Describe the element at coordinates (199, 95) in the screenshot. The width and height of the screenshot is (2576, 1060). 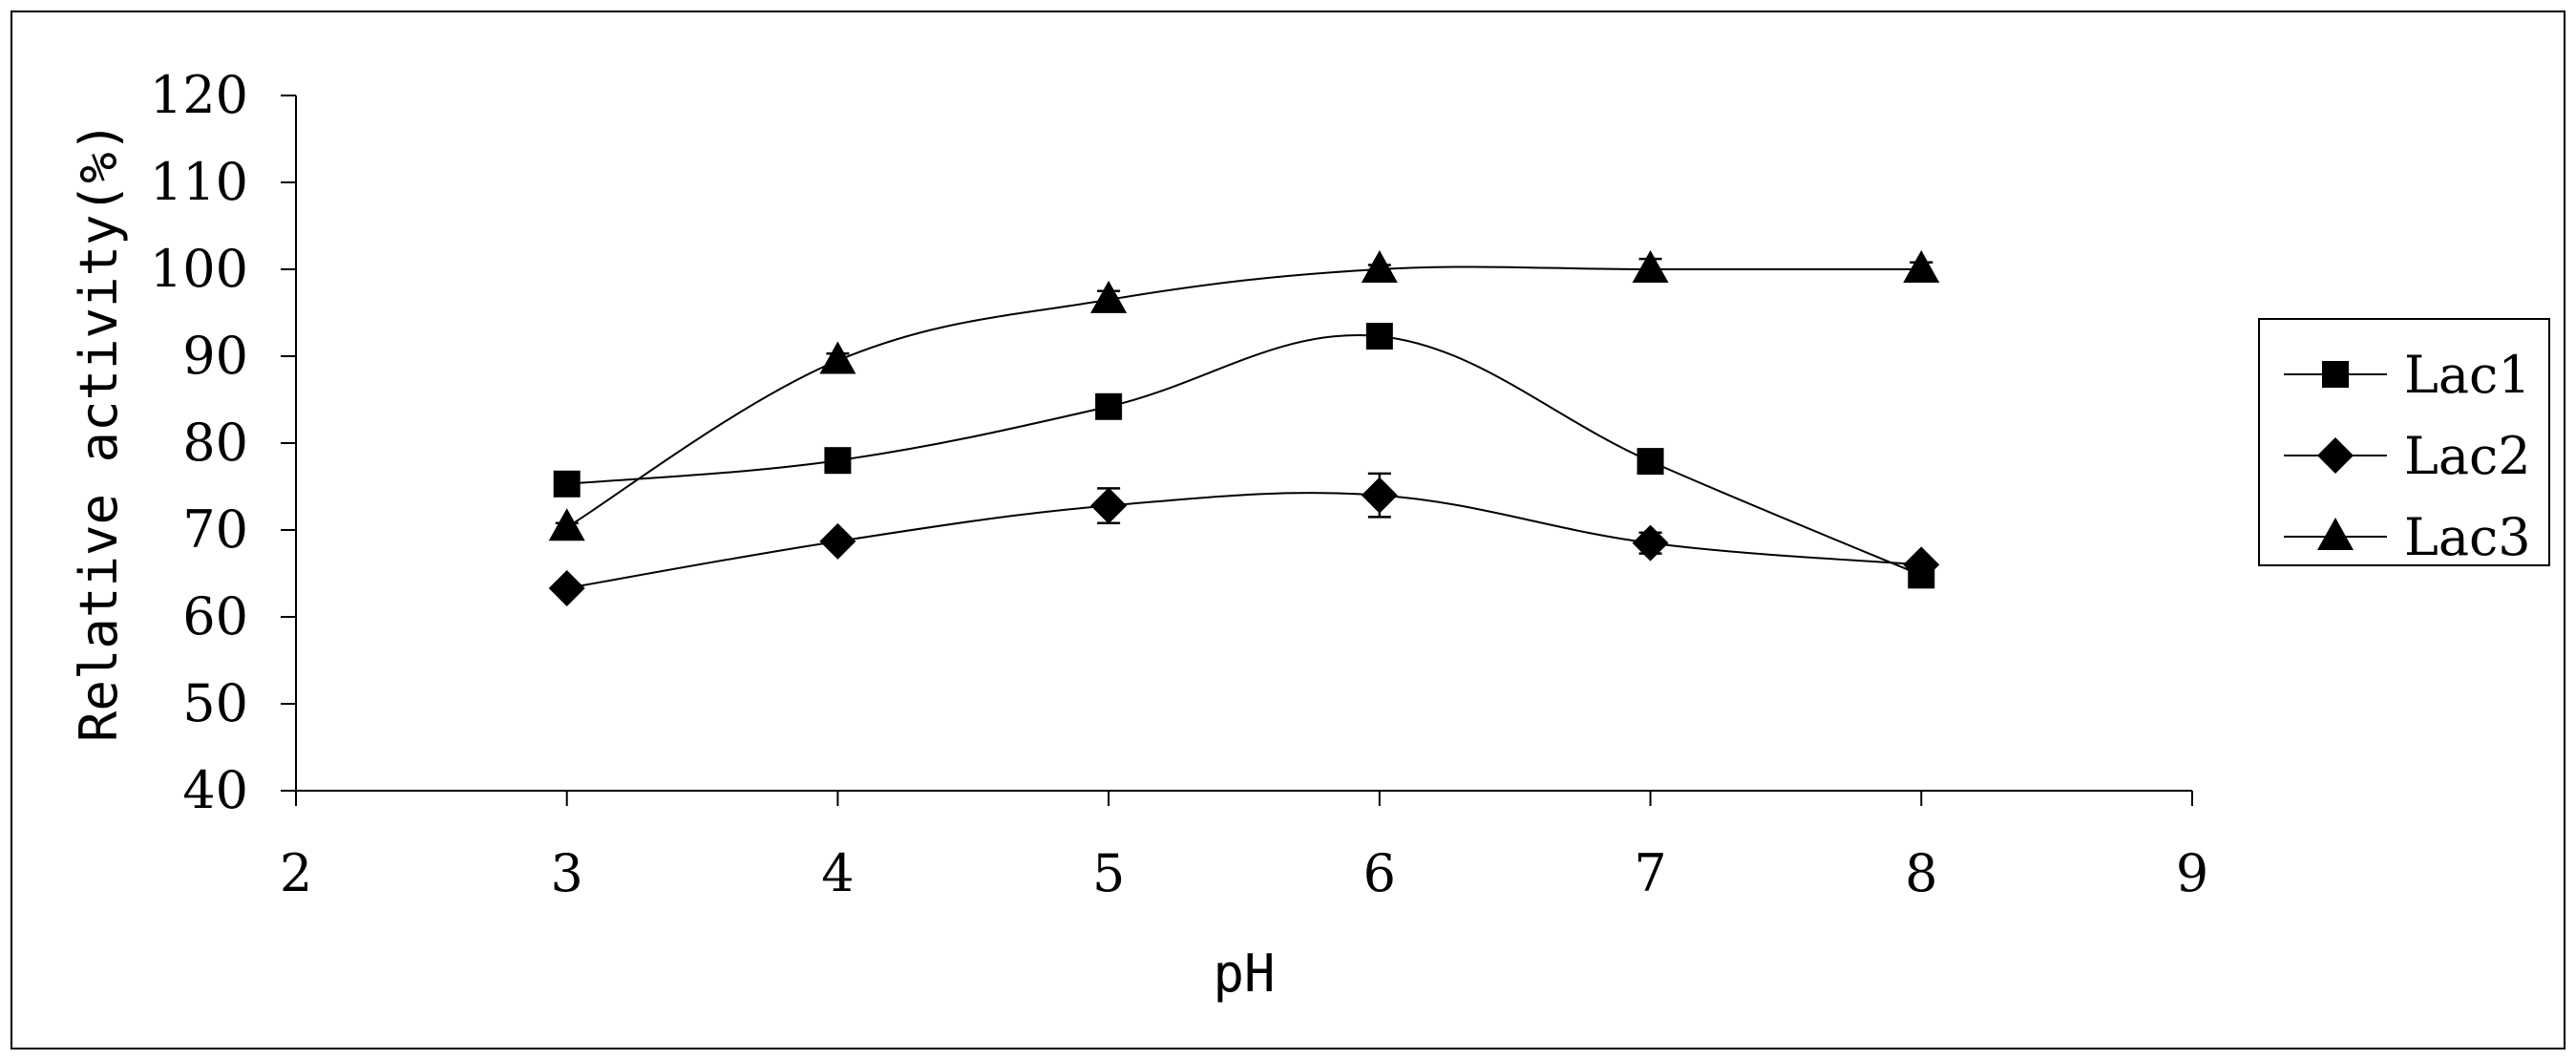
I see `y-tick-label: 120` at that location.